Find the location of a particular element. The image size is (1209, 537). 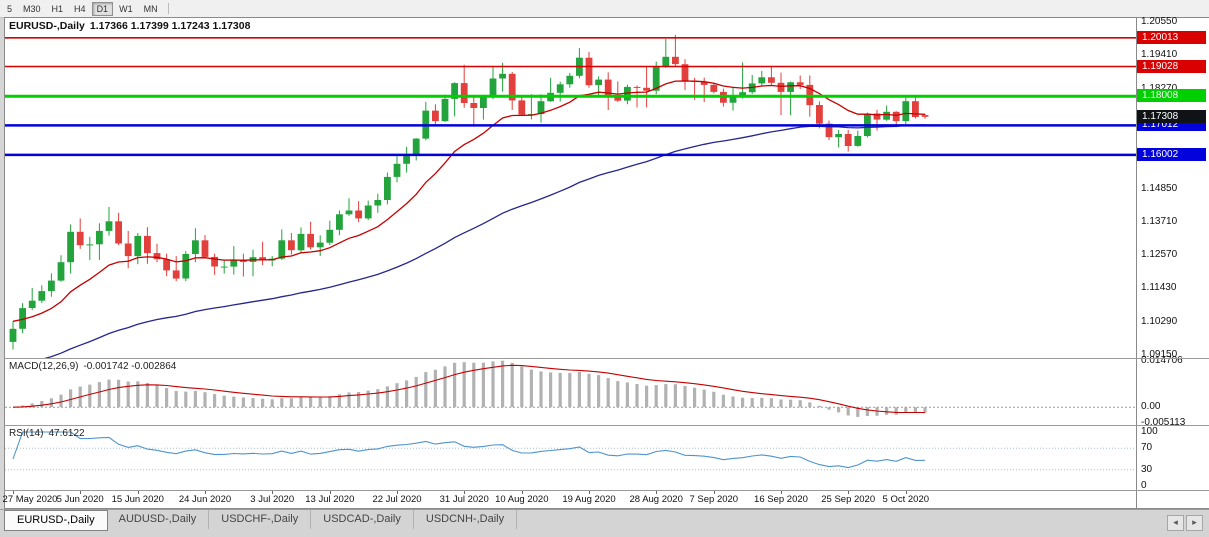

rsi-name: RSI(14) is located at coordinates (26, 433).